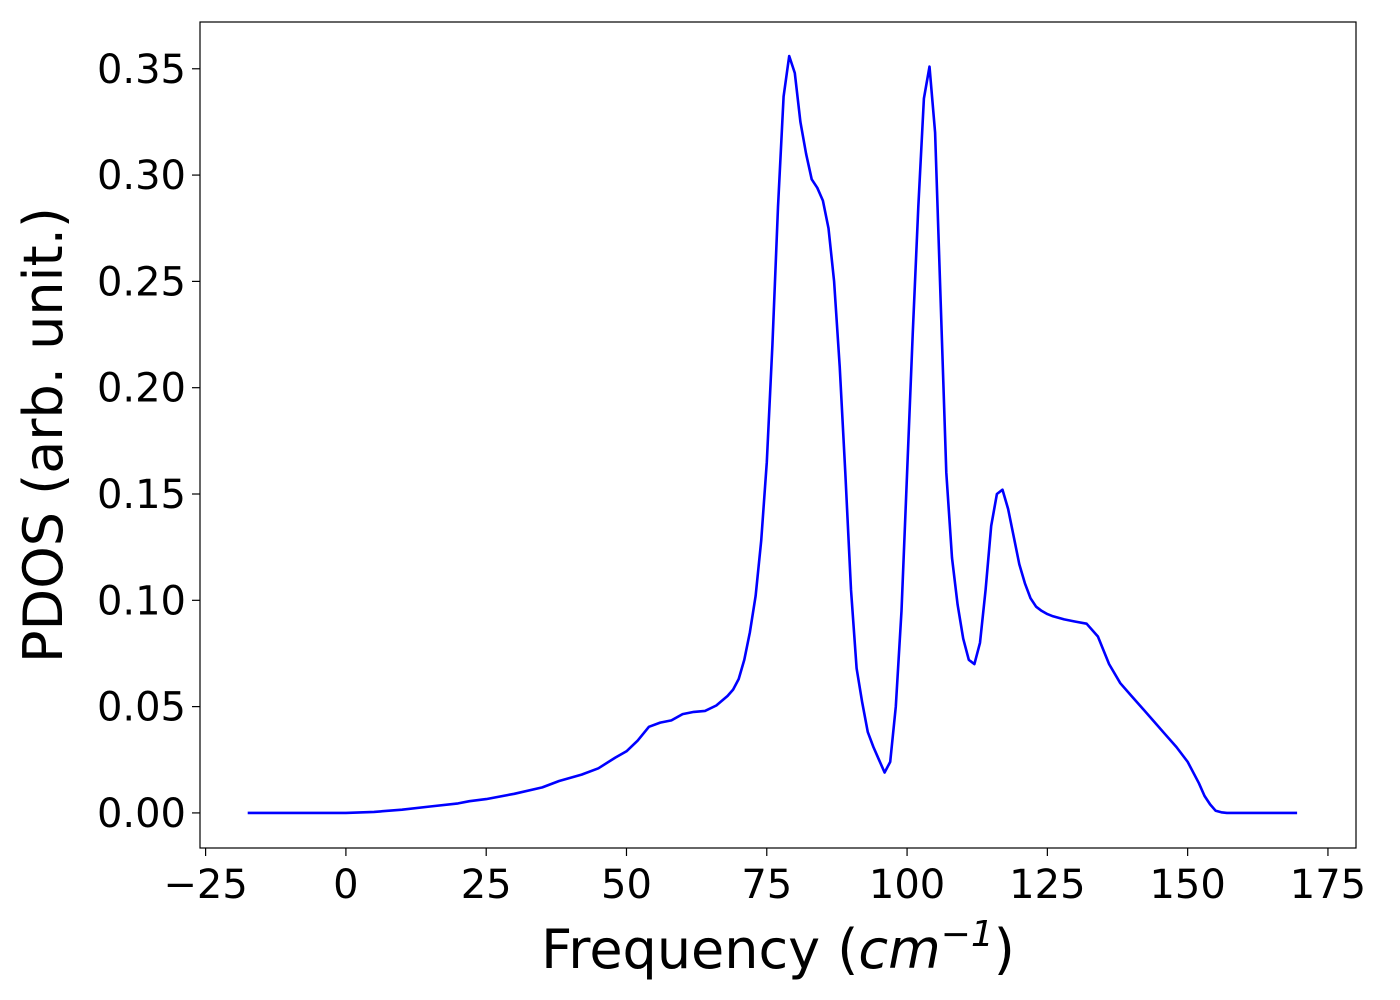 This screenshot has width=1400, height=1000. Describe the element at coordinates (1047, 885) in the screenshot. I see `x-tick-label: 125` at that location.